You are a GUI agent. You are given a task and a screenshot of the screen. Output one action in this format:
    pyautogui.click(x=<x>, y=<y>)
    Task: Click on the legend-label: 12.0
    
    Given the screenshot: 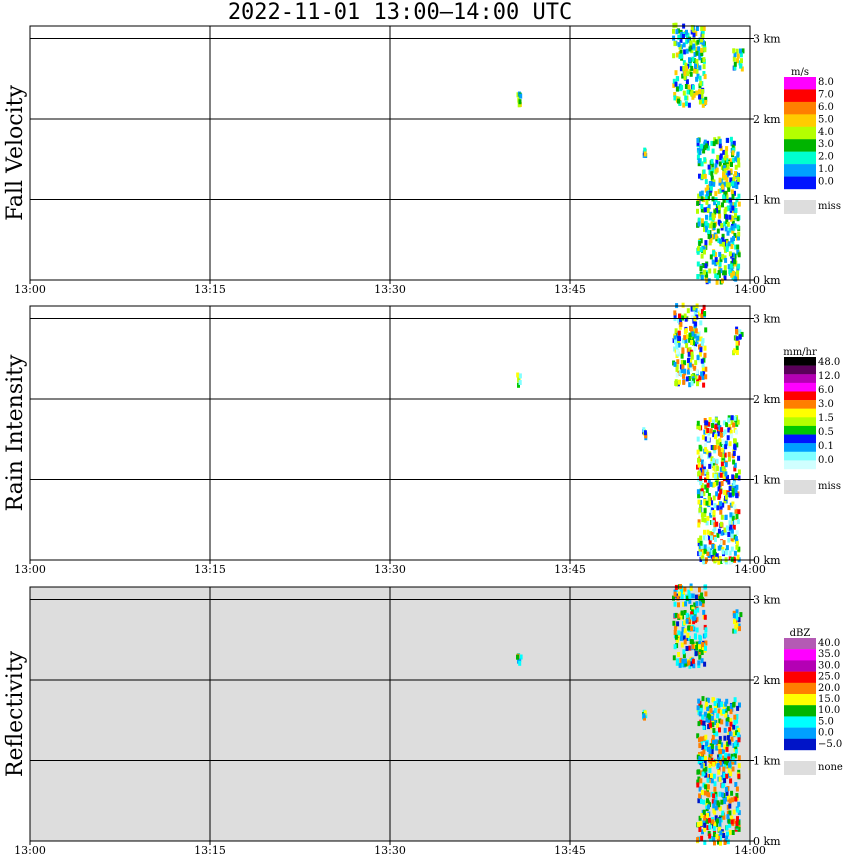 What is the action you would take?
    pyautogui.click(x=829, y=376)
    